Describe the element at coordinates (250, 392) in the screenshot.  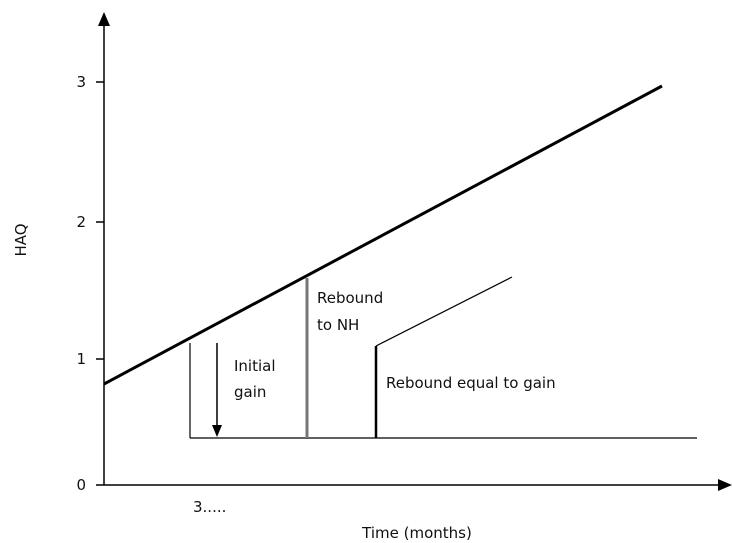
I see `initial-gain-label-2: gain` at that location.